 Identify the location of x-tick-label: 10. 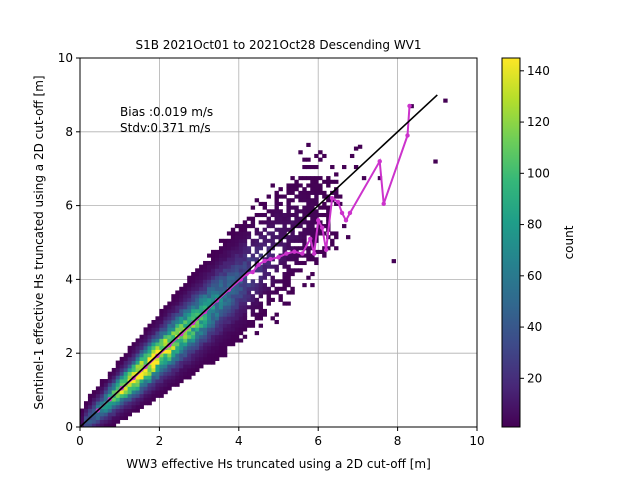
(476, 441).